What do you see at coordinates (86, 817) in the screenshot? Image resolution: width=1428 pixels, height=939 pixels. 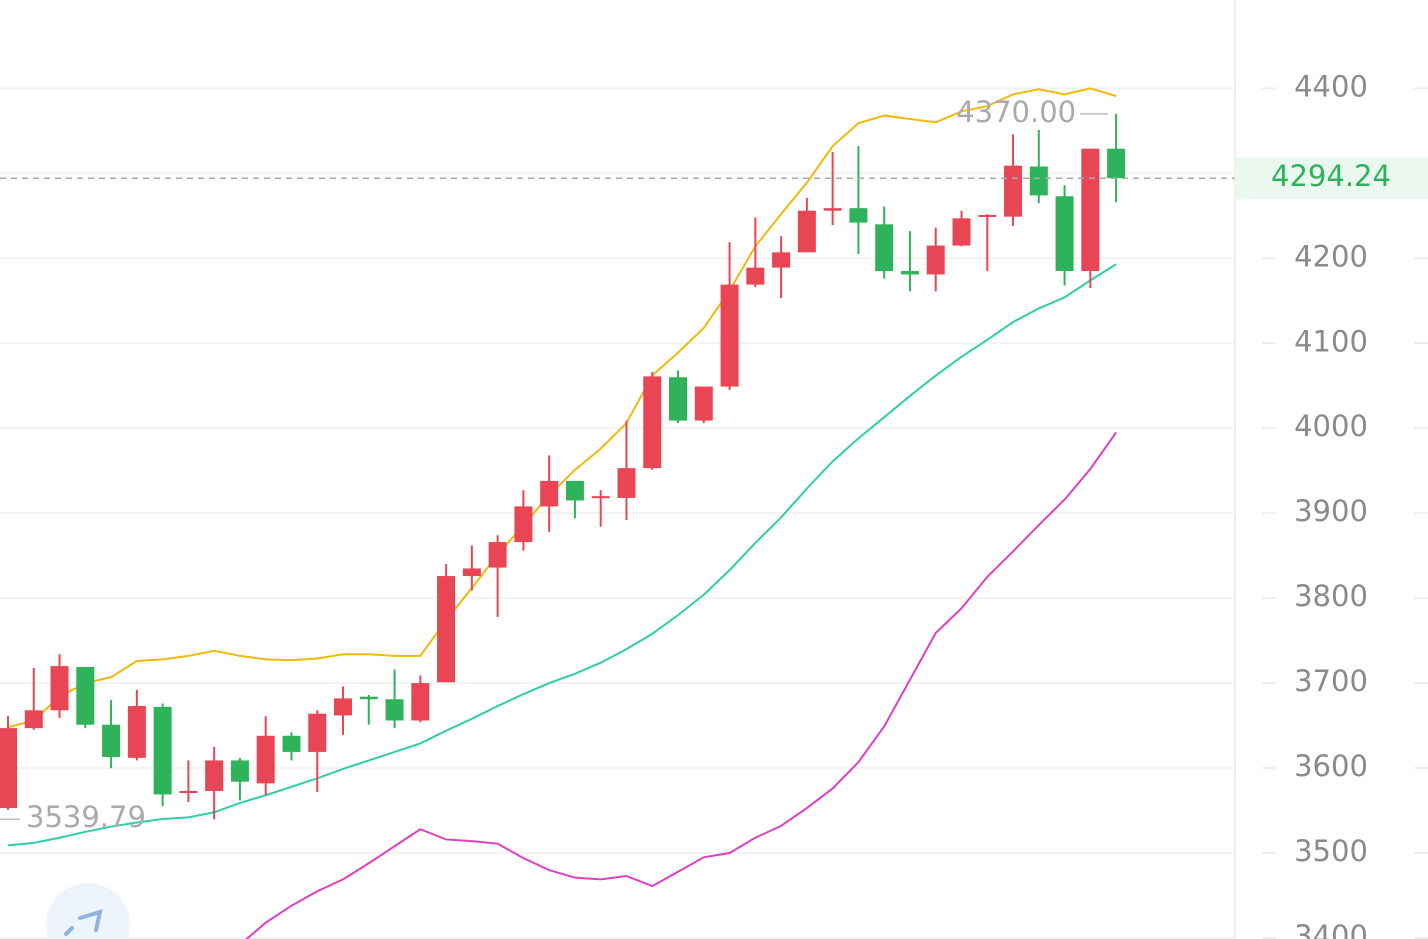 I see `min-label: 3539.79` at bounding box center [86, 817].